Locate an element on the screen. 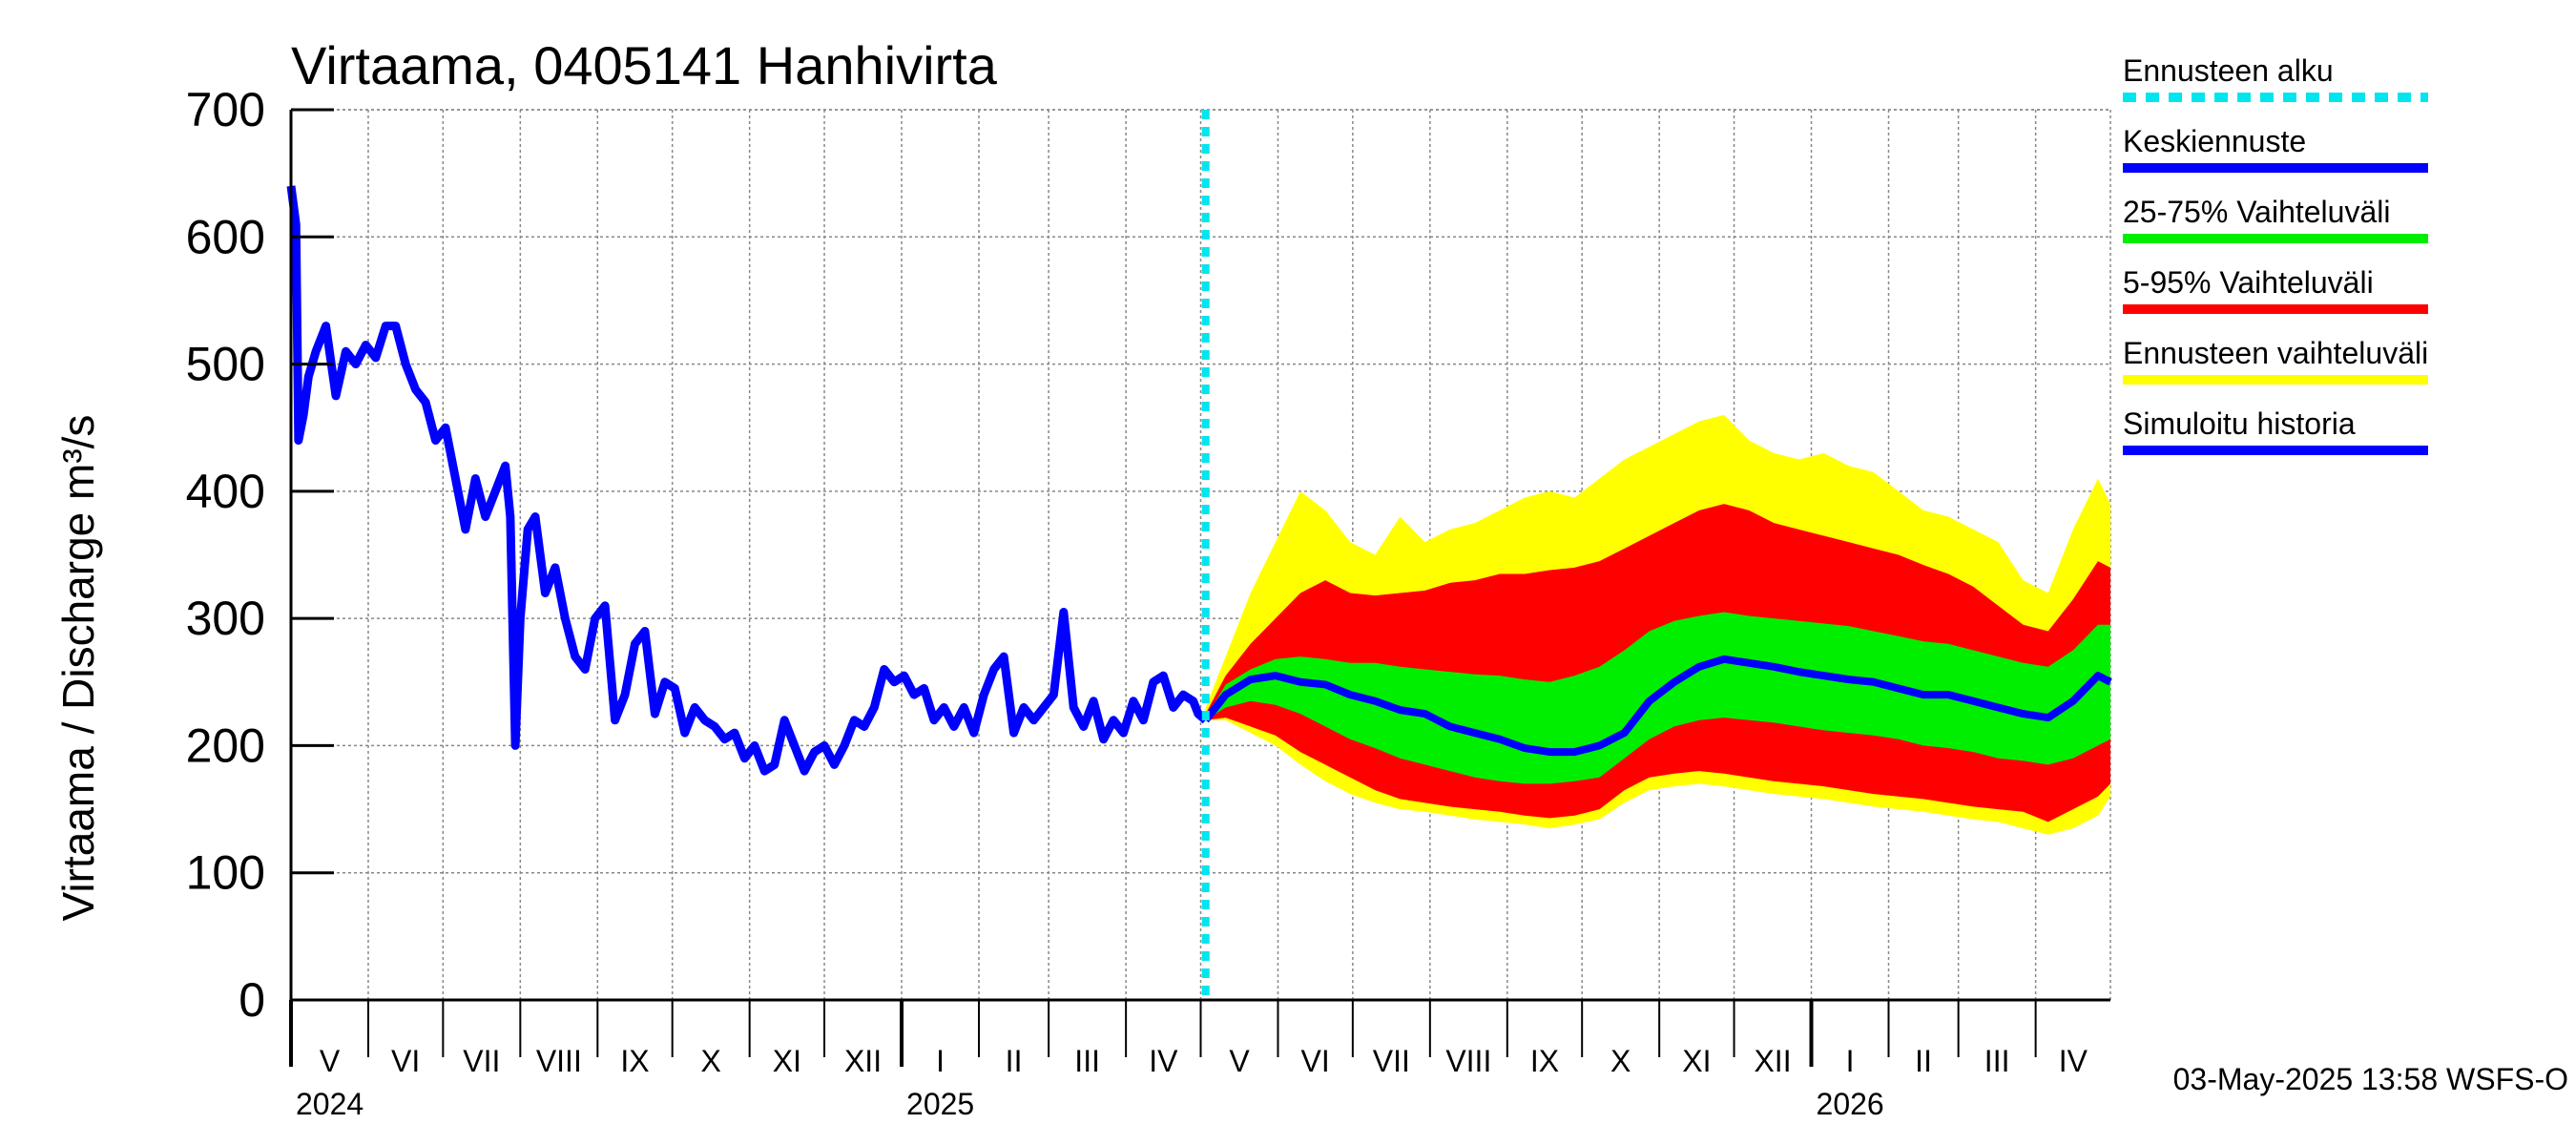 The height and width of the screenshot is (1145, 2576). y-tick-label: 100 is located at coordinates (225, 873).